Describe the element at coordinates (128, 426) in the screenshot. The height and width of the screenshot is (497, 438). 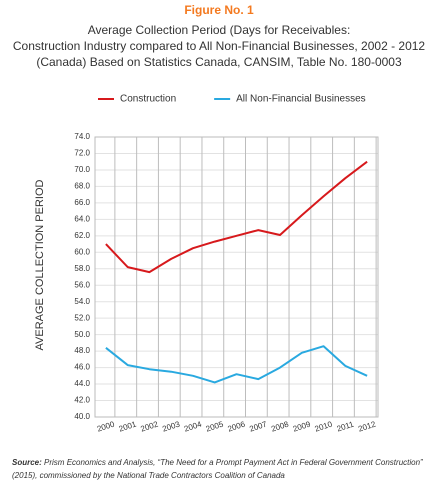
I see `x-tick-label: 2001` at that location.